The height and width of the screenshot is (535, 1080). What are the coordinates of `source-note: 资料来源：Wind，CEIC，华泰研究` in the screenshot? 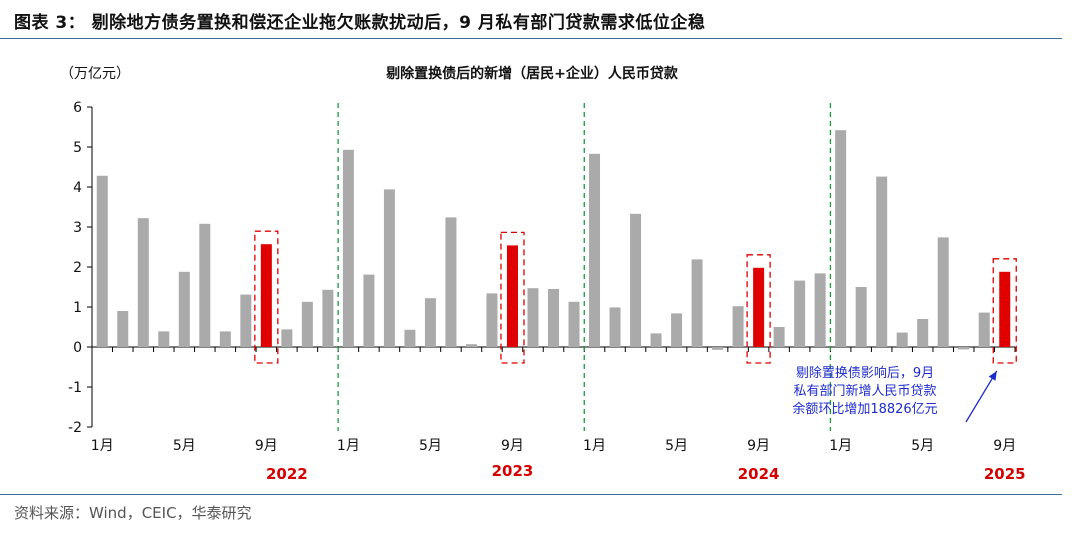 It's located at (133, 513).